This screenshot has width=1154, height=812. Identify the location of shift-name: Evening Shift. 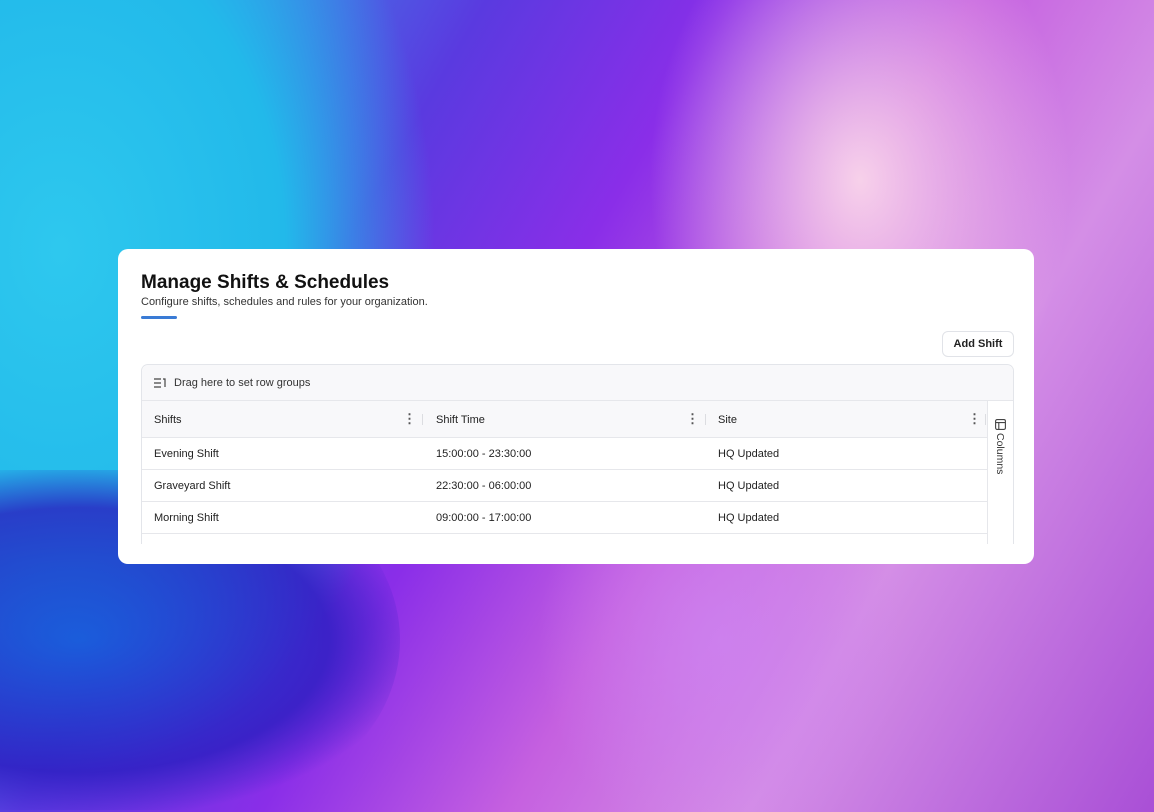
(186, 453).